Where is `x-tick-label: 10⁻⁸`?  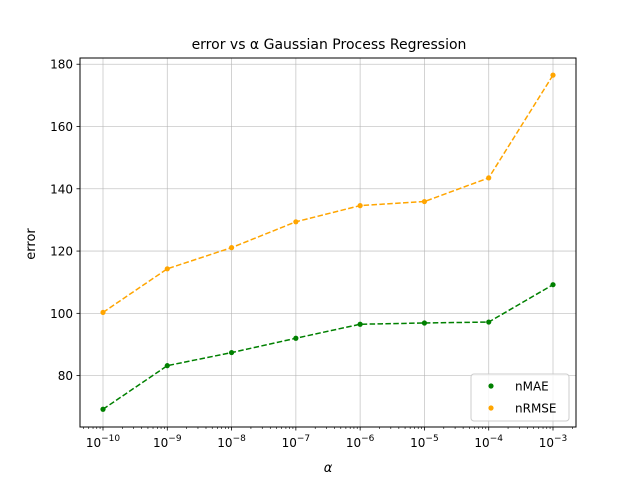
x-tick-label: 10⁻⁸ is located at coordinates (231, 442).